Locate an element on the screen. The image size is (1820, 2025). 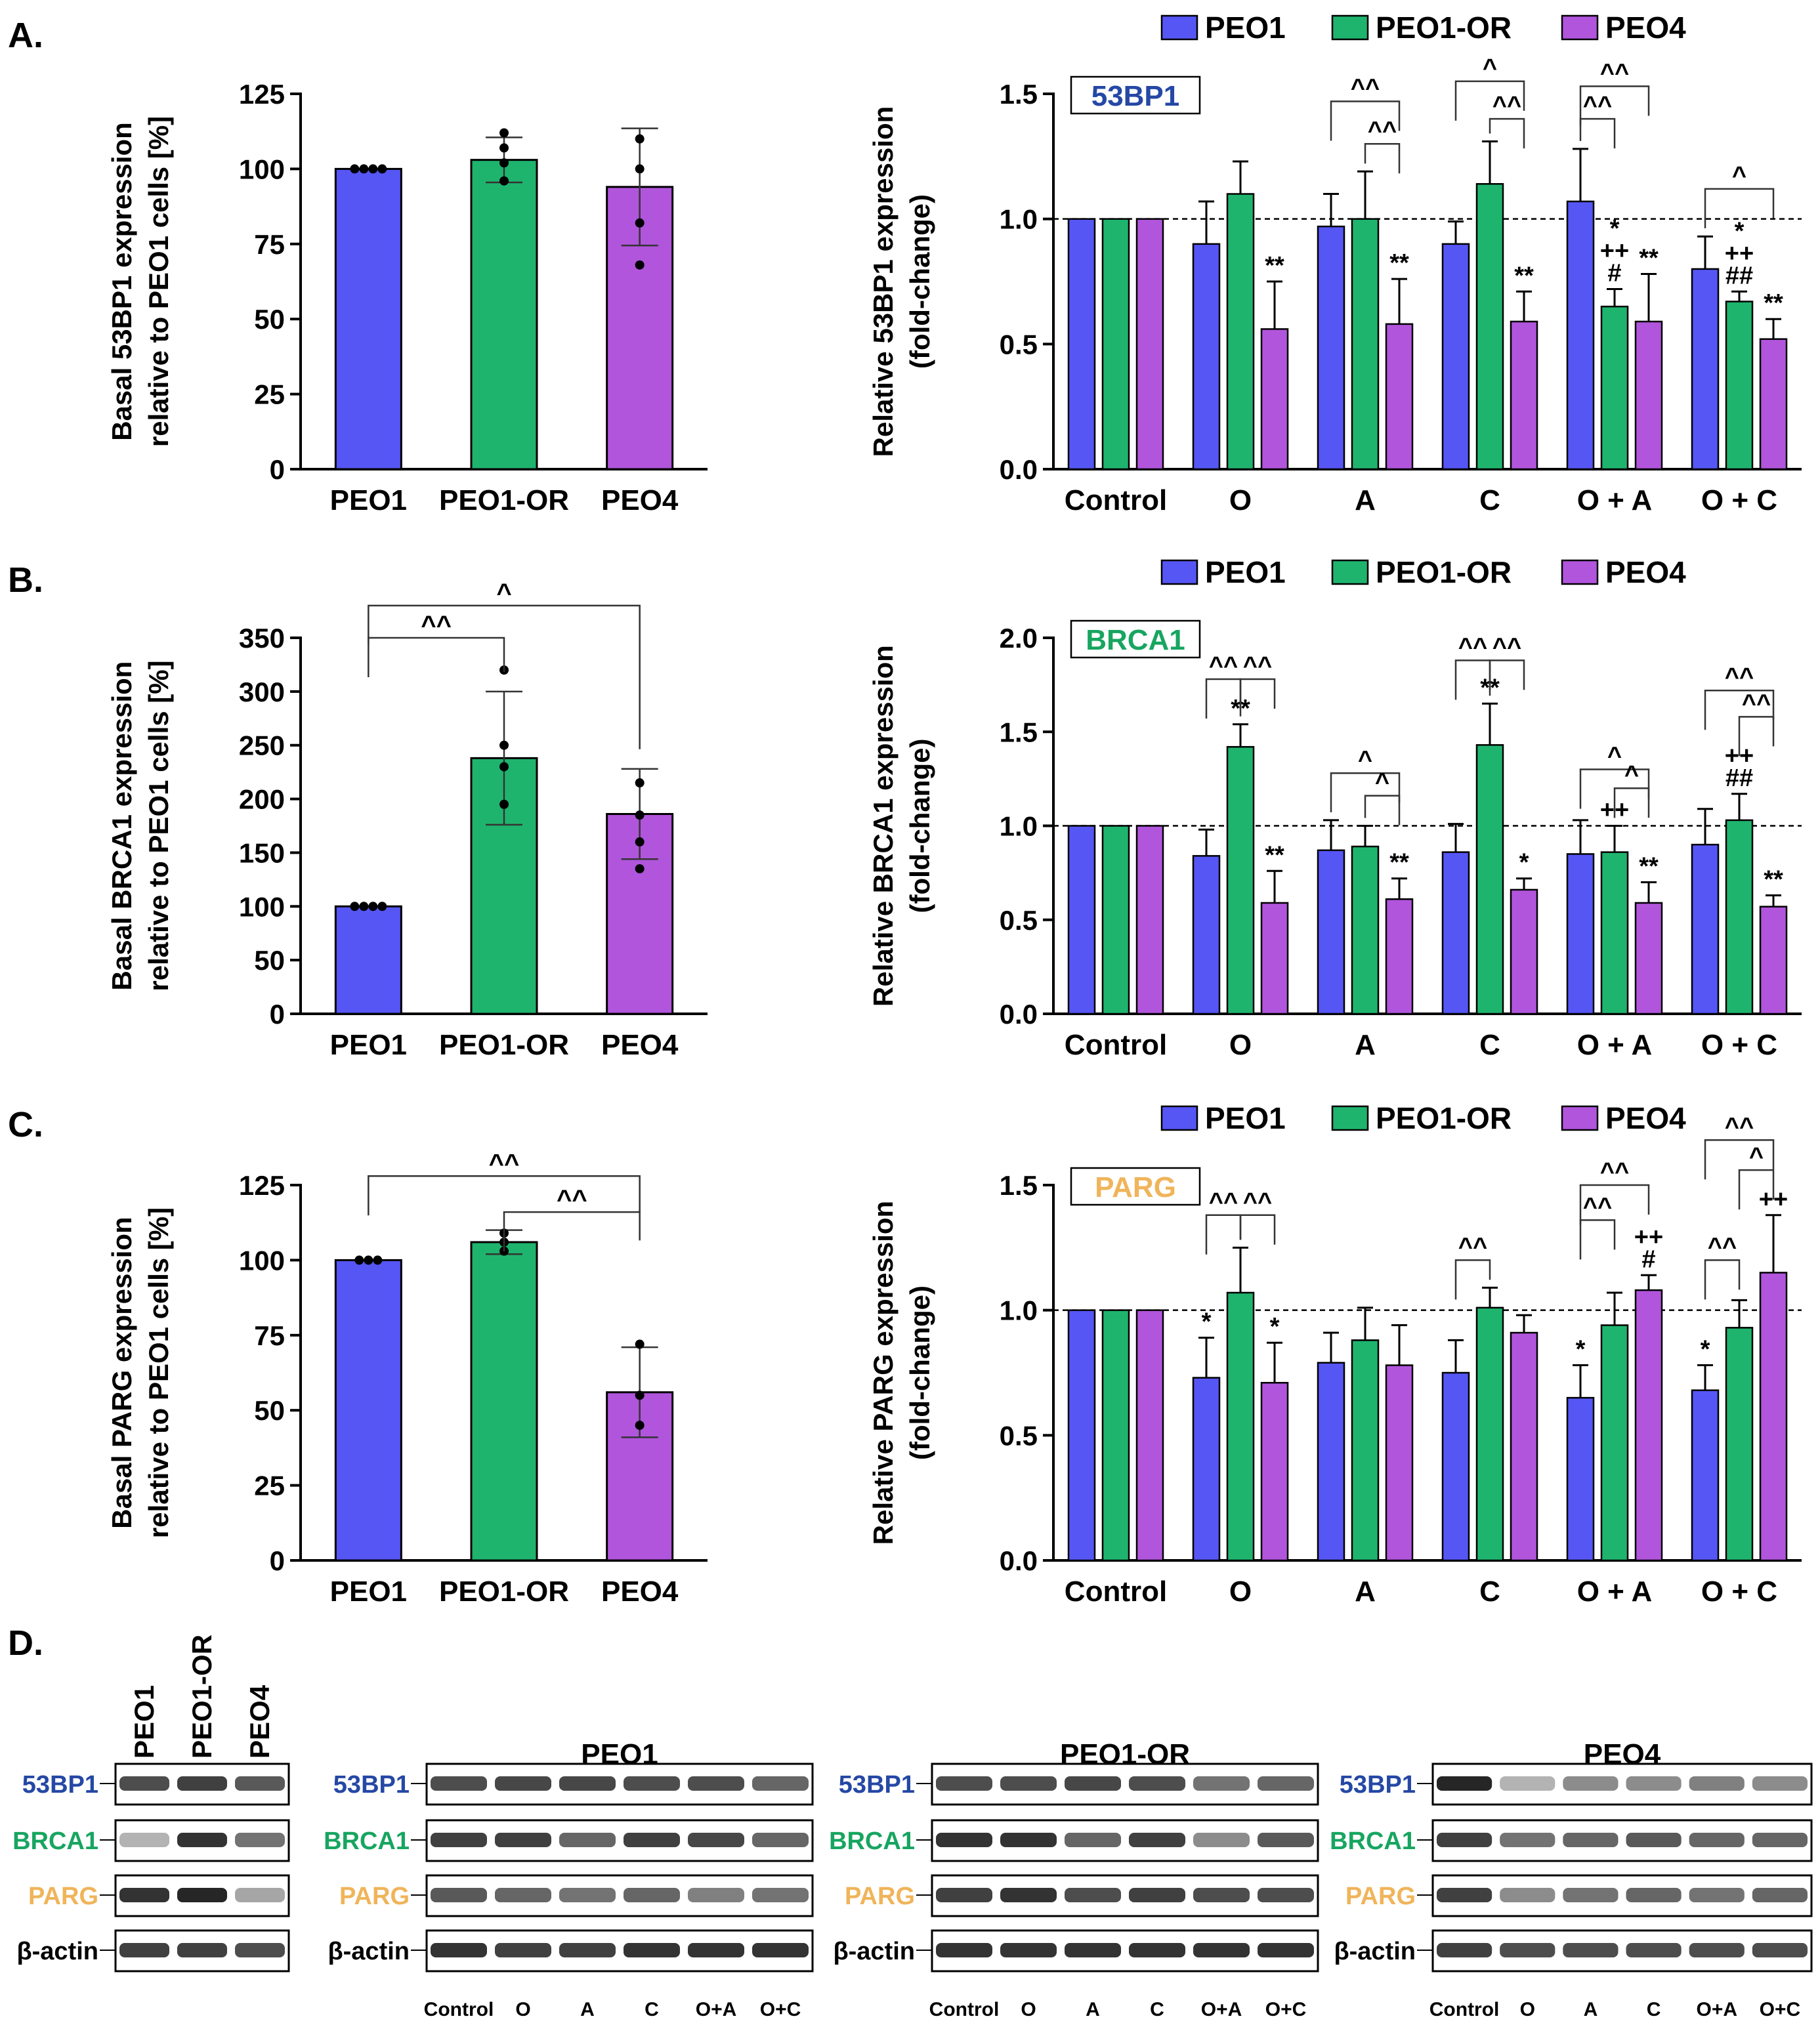
y-tick-label: 100 is located at coordinates (262, 906).